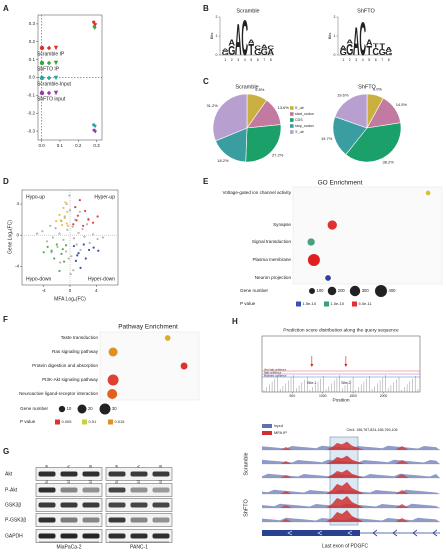 Image resolution: width=446 pixels, height=553 pixels. Describe the element at coordinates (93, 421) in the screenshot. I see `color-legend-label: 0.01` at that location.